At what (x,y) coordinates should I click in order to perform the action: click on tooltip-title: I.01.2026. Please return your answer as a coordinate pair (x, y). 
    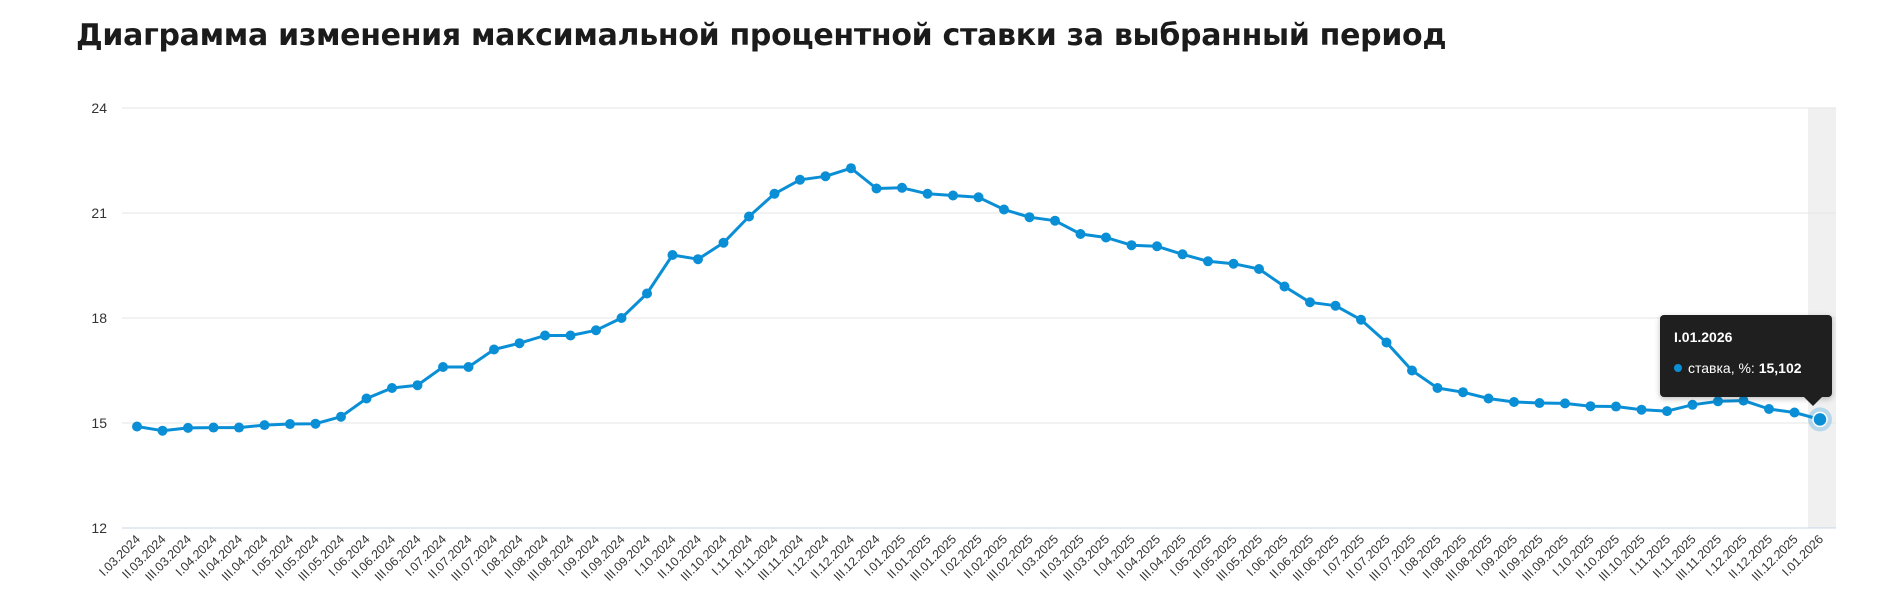
    Looking at the image, I should click on (1703, 337).